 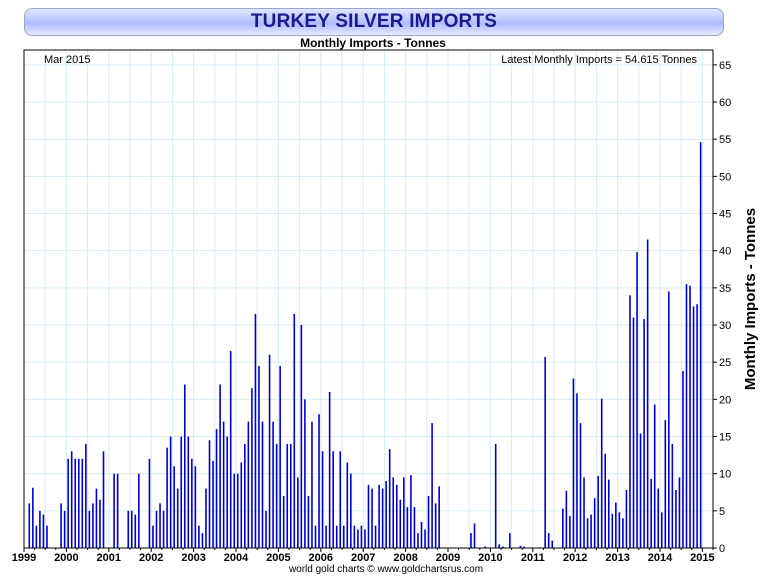 What do you see at coordinates (278, 558) in the screenshot?
I see `x-tick-label: 2005` at bounding box center [278, 558].